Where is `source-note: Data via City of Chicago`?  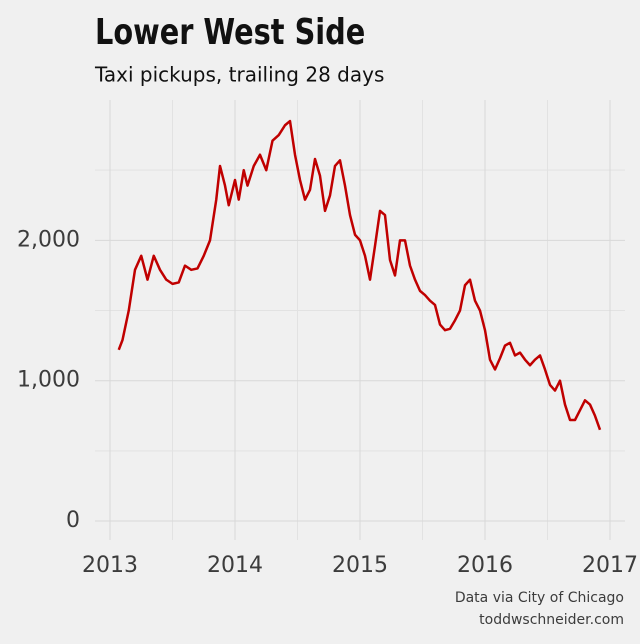 source-note: Data via City of Chicago is located at coordinates (539, 598).